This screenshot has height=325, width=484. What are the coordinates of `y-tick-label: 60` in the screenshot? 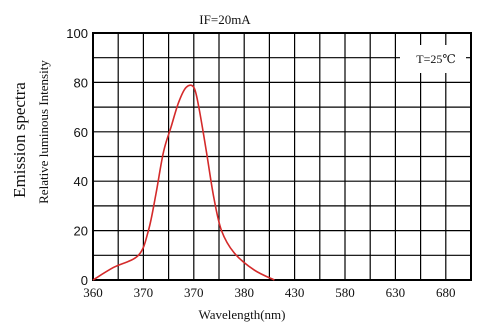 It's located at (81, 132).